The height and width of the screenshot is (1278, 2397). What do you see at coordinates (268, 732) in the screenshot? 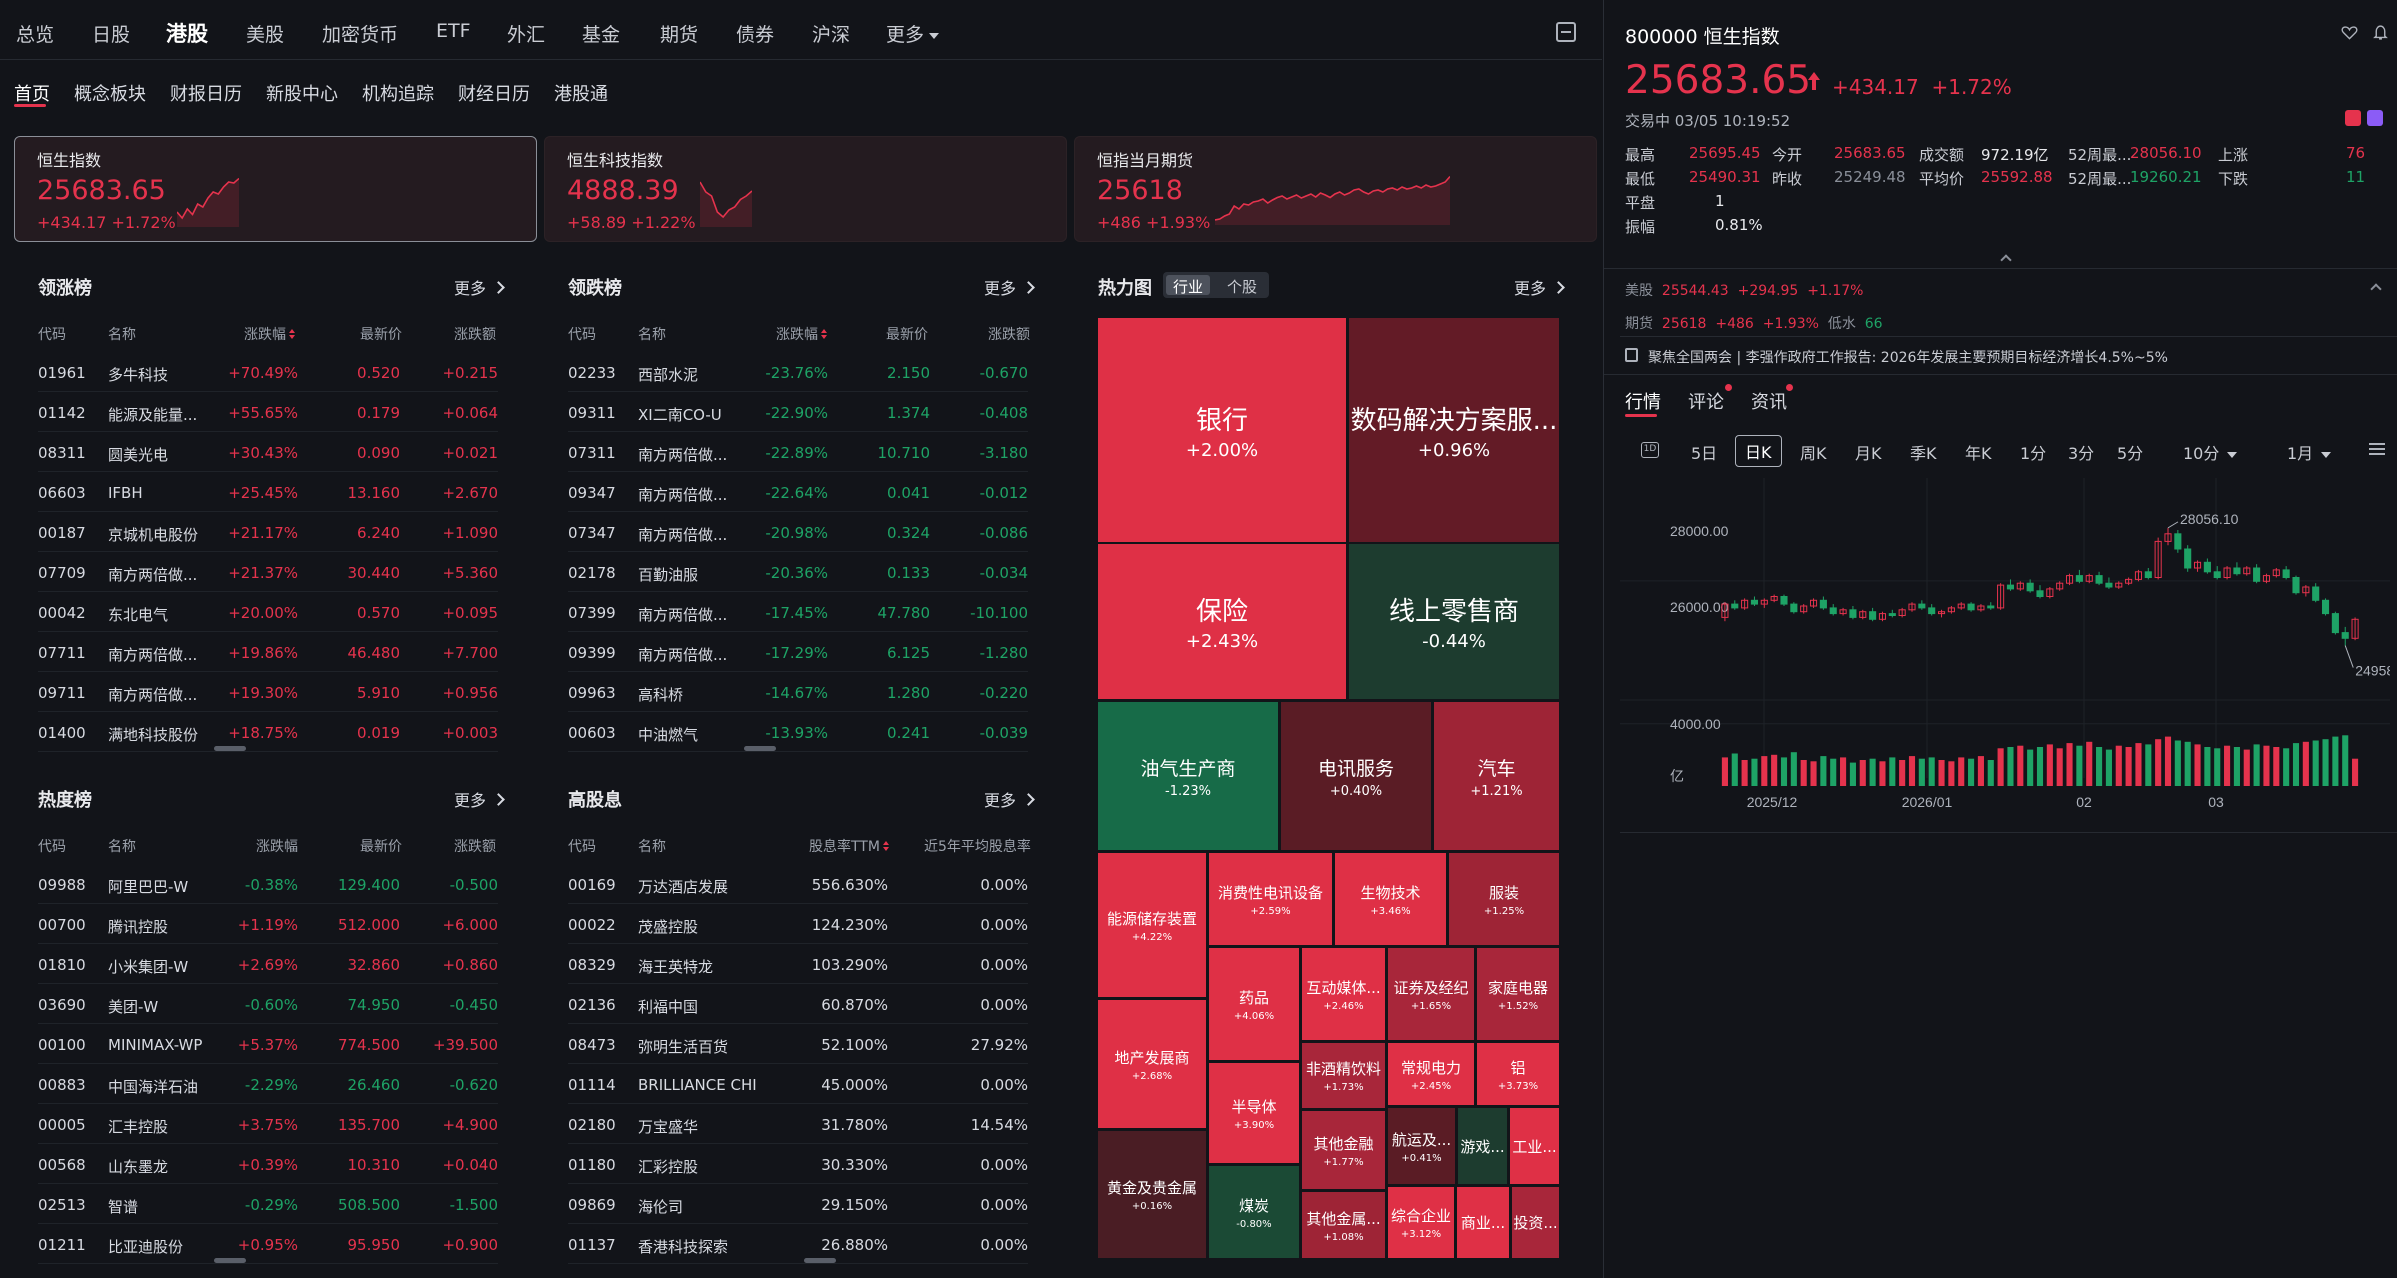
I see `table-row: 01400 满地科技股份 +18.75% 0.019 +0.003` at bounding box center [268, 732].